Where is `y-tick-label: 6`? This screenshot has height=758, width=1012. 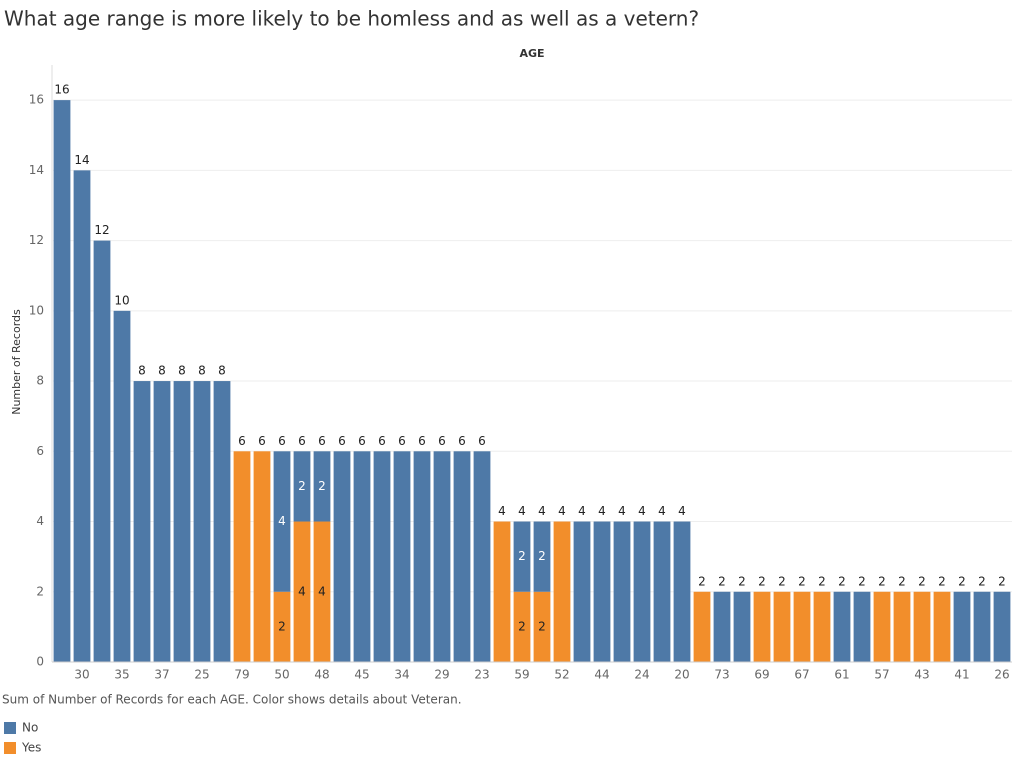
y-tick-label: 6 is located at coordinates (40, 451).